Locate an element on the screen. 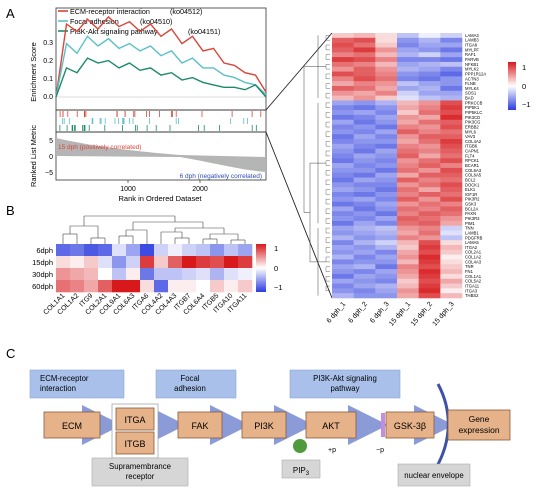 The width and height of the screenshot is (550, 493). node-fak-label: FAK is located at coordinates (199, 426).